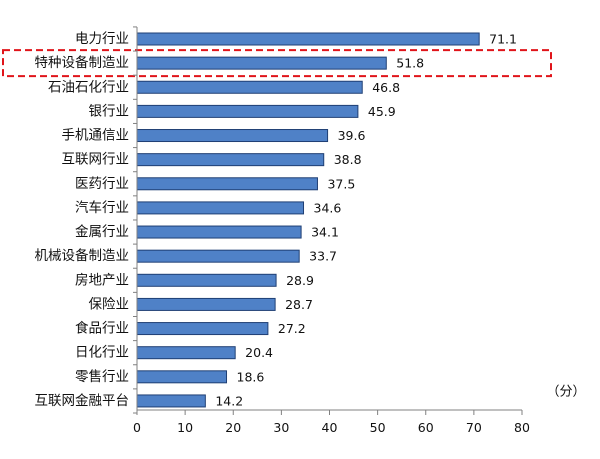 This screenshot has height=459, width=600. What do you see at coordinates (102, 232) in the screenshot?
I see `category-label-8: 金属行业` at bounding box center [102, 232].